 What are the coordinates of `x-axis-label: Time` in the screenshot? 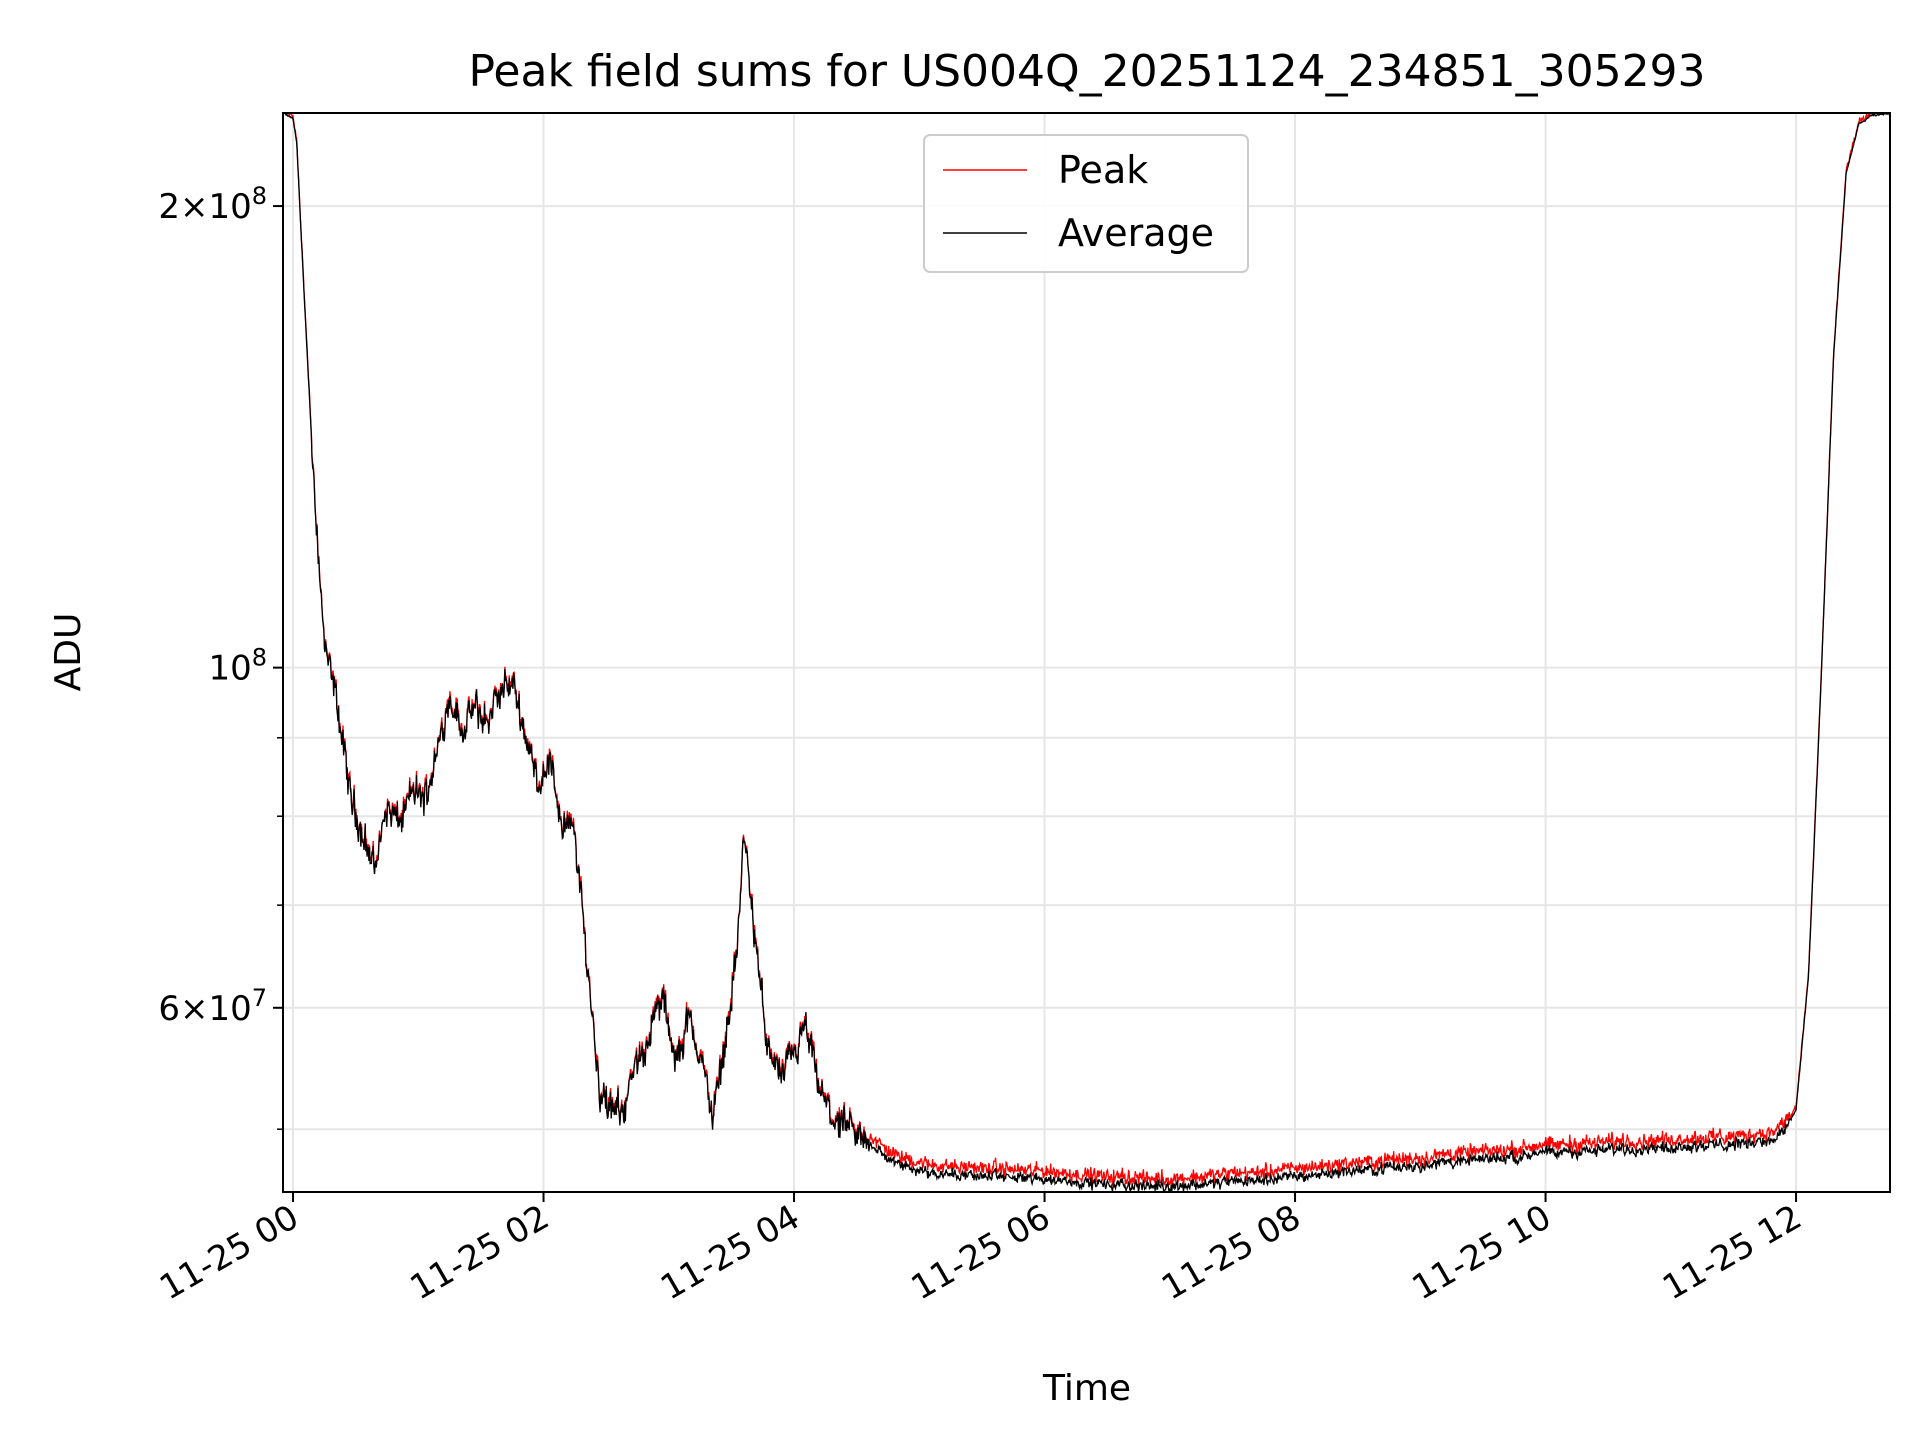 It's located at (1086, 1388).